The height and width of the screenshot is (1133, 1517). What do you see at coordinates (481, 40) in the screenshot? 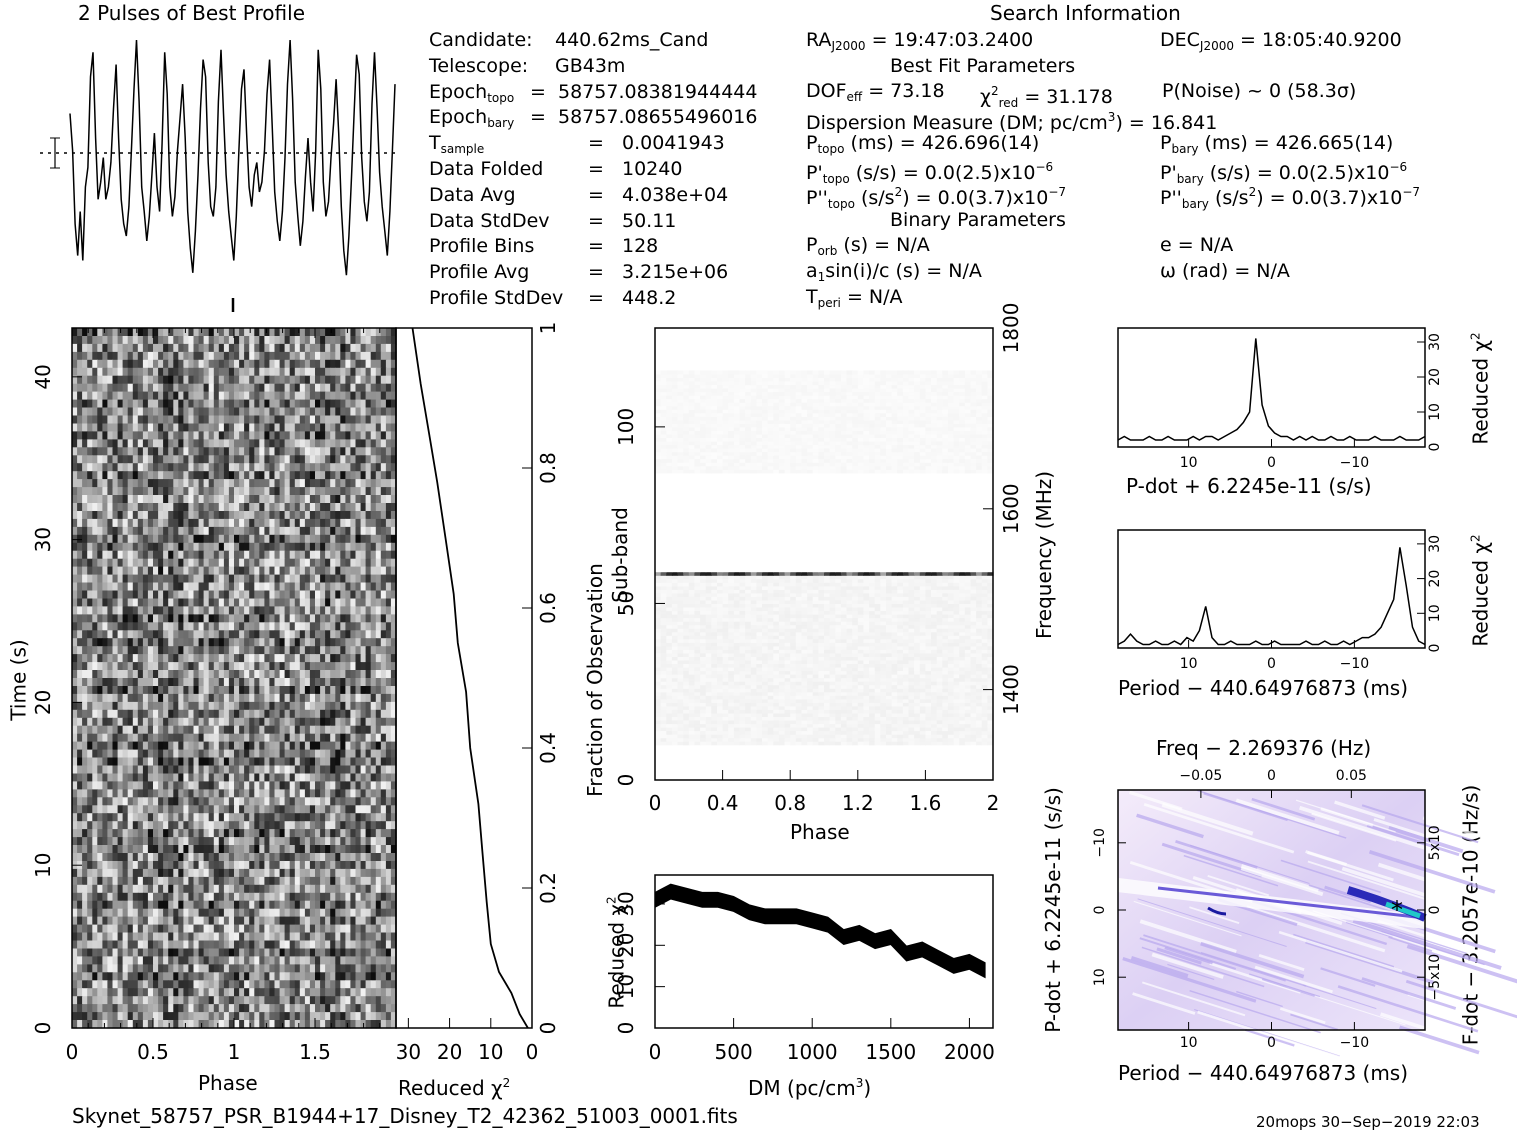
I see `info-label: Candidate:` at bounding box center [481, 40].